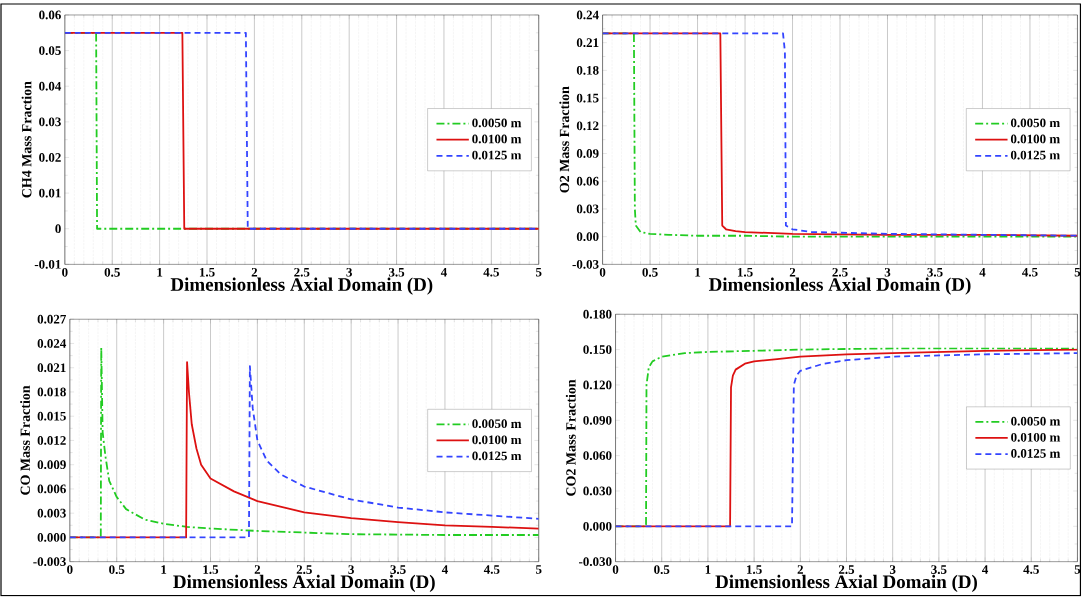 The width and height of the screenshot is (1084, 597). What do you see at coordinates (587, 15) in the screenshot?
I see `y-tick-label: 0.24` at bounding box center [587, 15].